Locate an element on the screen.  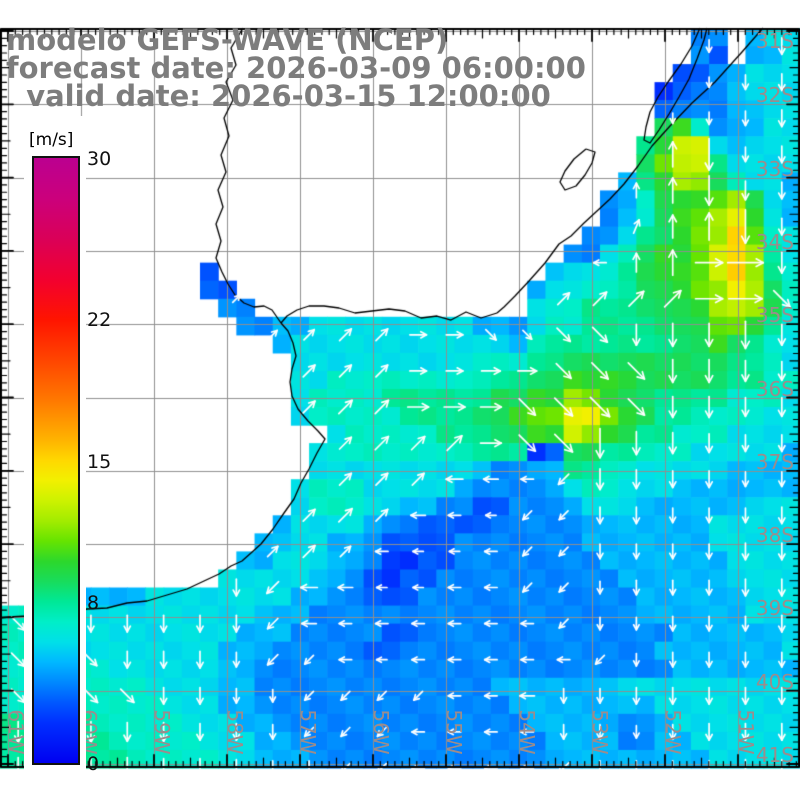
lon-label-59W: 59W is located at coordinates (162, 732).